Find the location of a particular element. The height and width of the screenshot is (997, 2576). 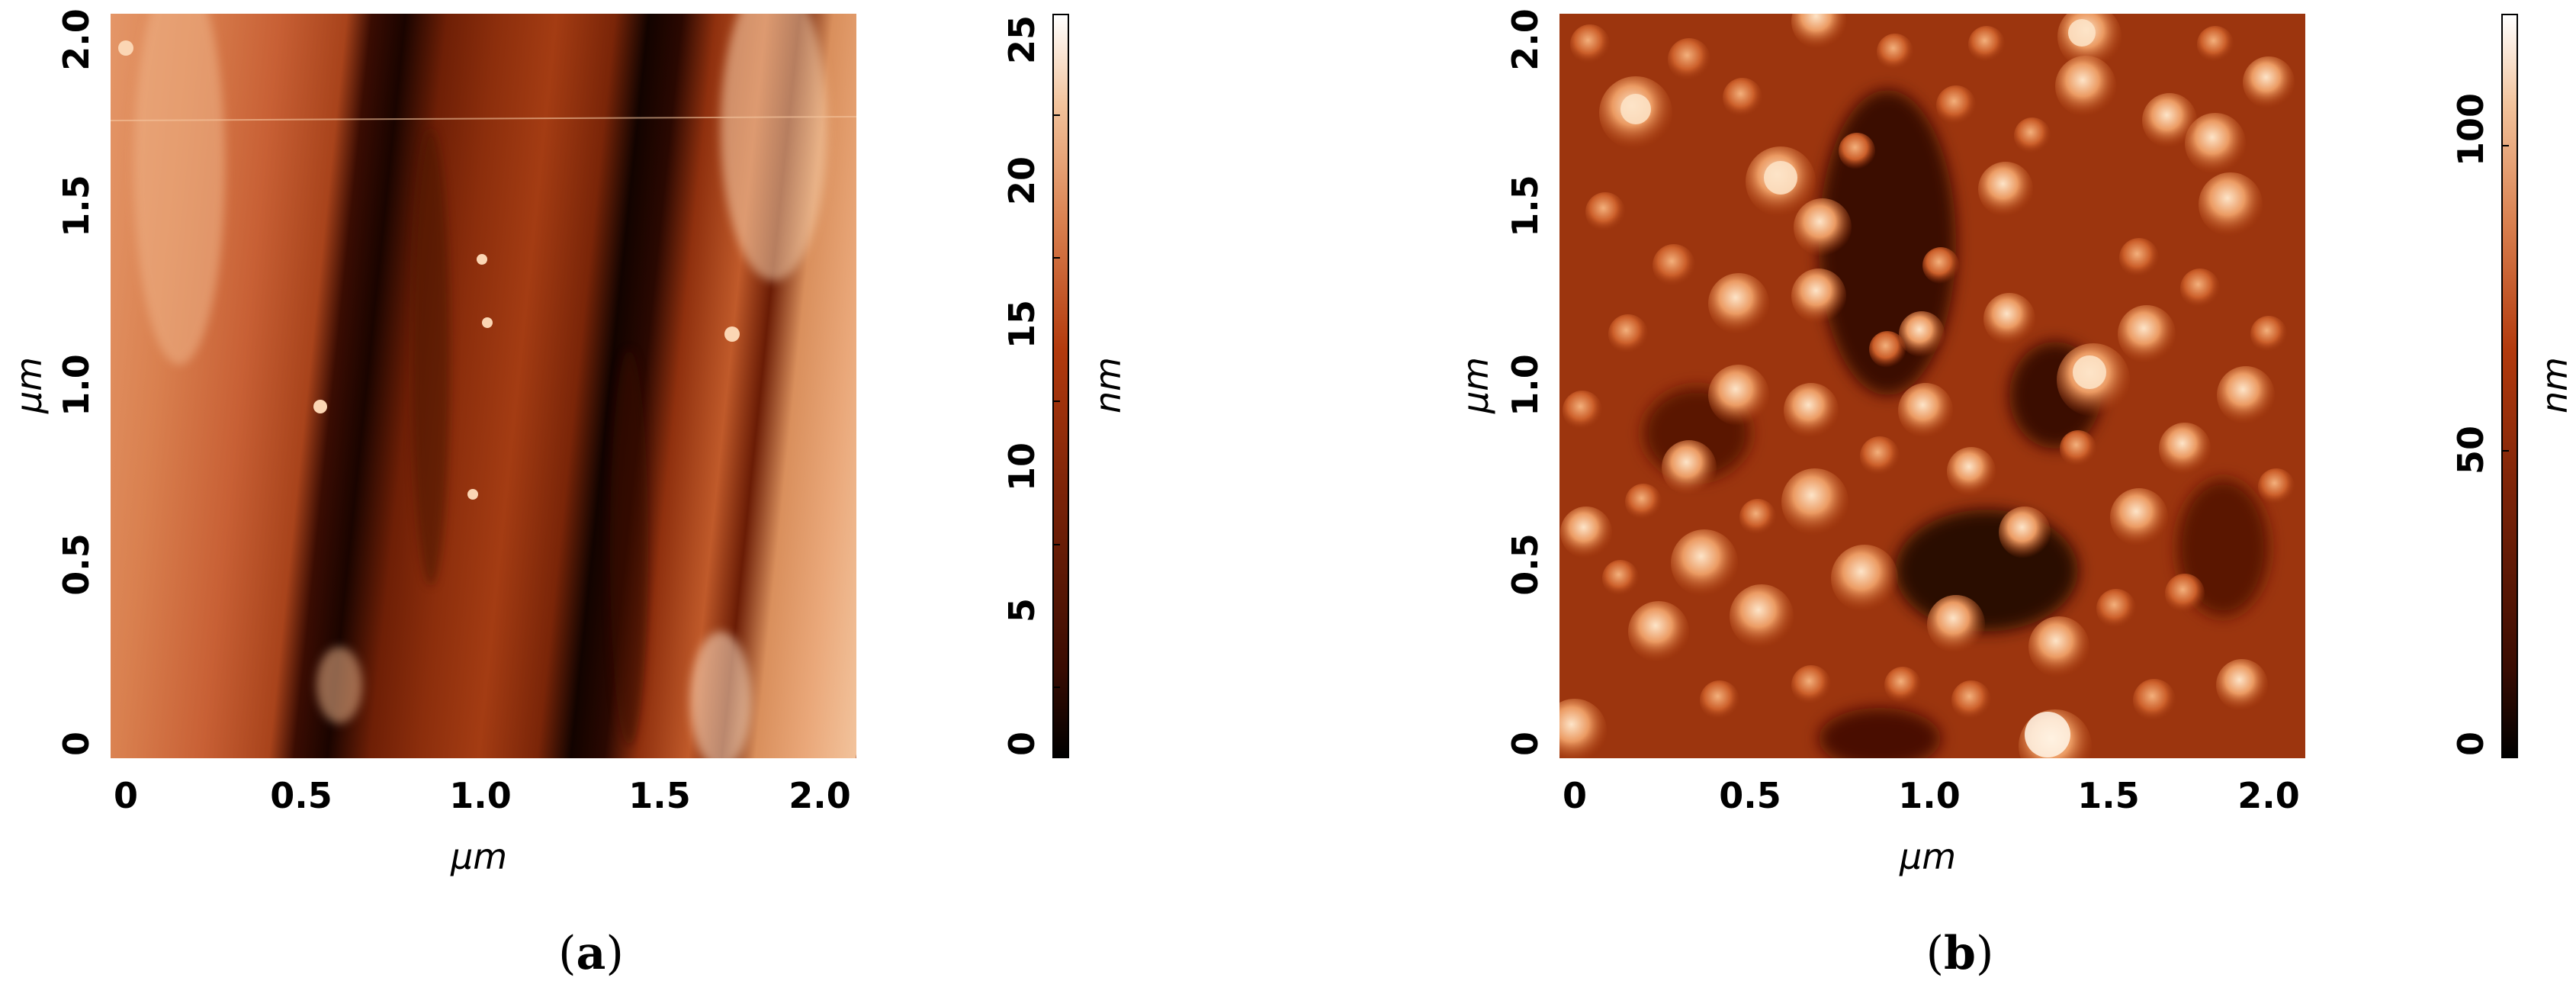

colorbar-tick-label: 100 is located at coordinates (2470, 129).